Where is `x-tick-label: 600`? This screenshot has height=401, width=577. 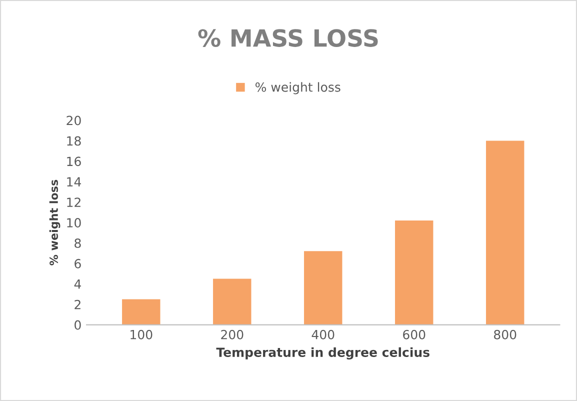
x-tick-label: 600 is located at coordinates (414, 335).